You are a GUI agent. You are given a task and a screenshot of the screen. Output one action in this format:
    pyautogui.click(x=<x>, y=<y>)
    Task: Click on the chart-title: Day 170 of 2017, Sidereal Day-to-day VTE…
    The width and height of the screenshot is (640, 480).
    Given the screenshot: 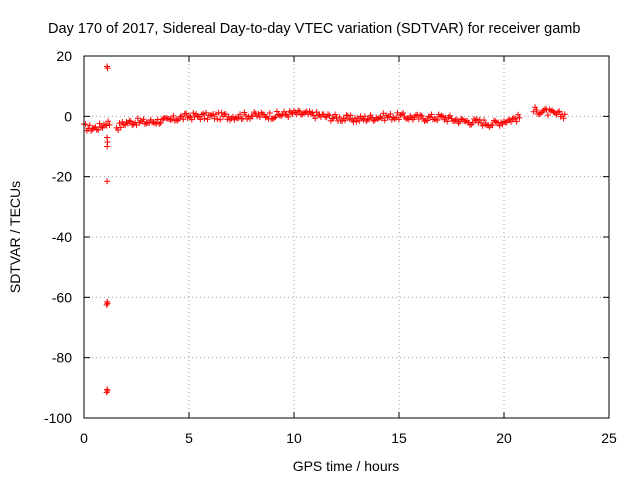 What is the action you would take?
    pyautogui.click(x=314, y=29)
    